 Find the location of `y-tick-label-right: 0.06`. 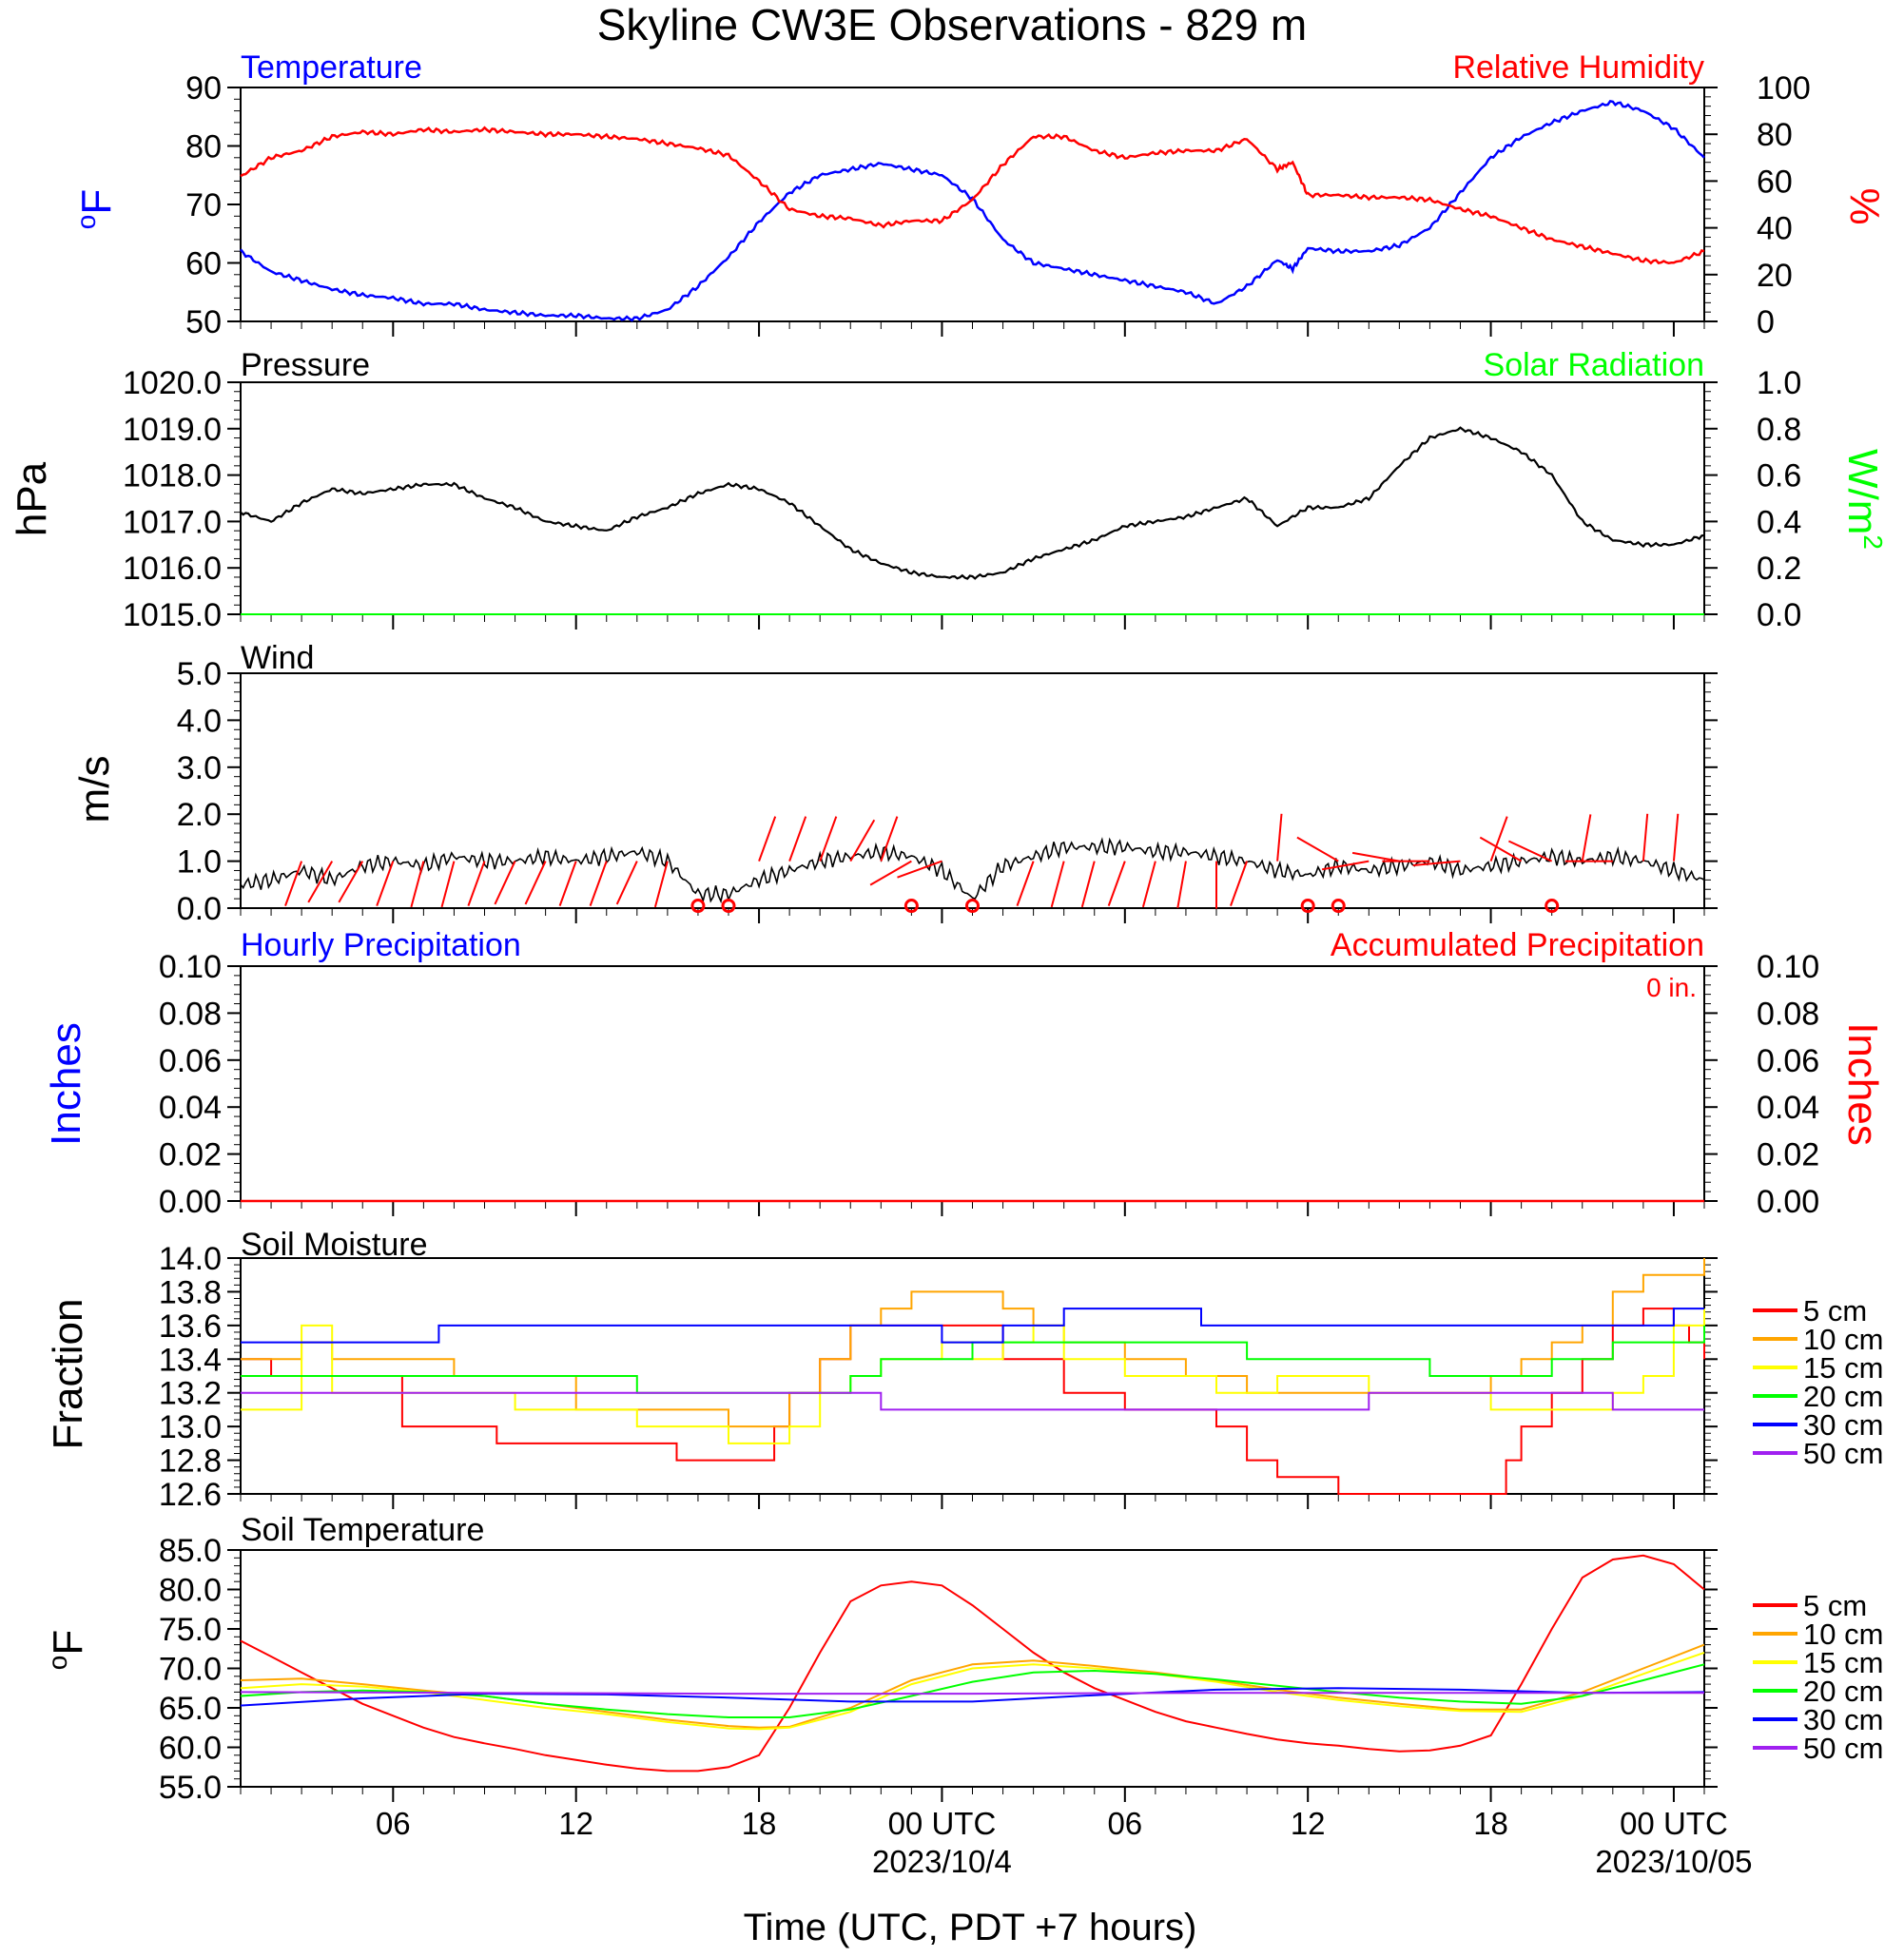

y-tick-label-right: 0.06 is located at coordinates (1788, 1061).